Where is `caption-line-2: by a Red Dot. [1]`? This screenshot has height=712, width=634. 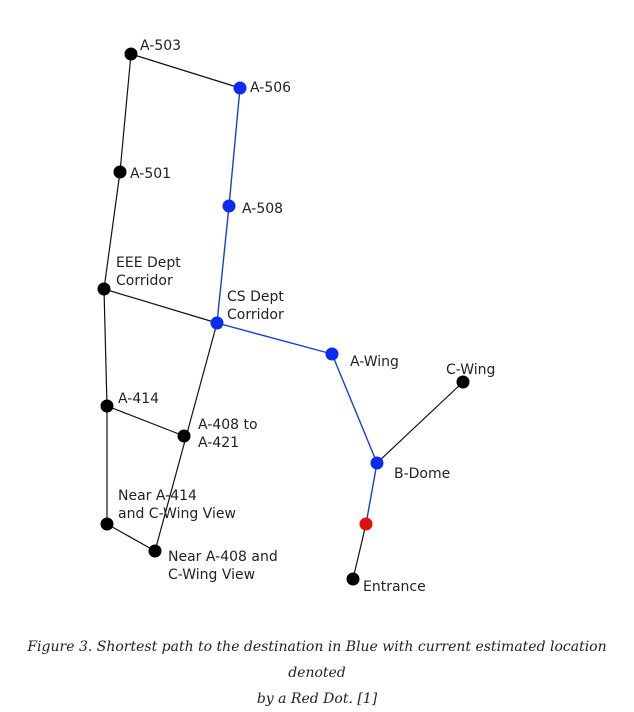
caption-line-2: by a Red Dot. [1] is located at coordinates (317, 699).